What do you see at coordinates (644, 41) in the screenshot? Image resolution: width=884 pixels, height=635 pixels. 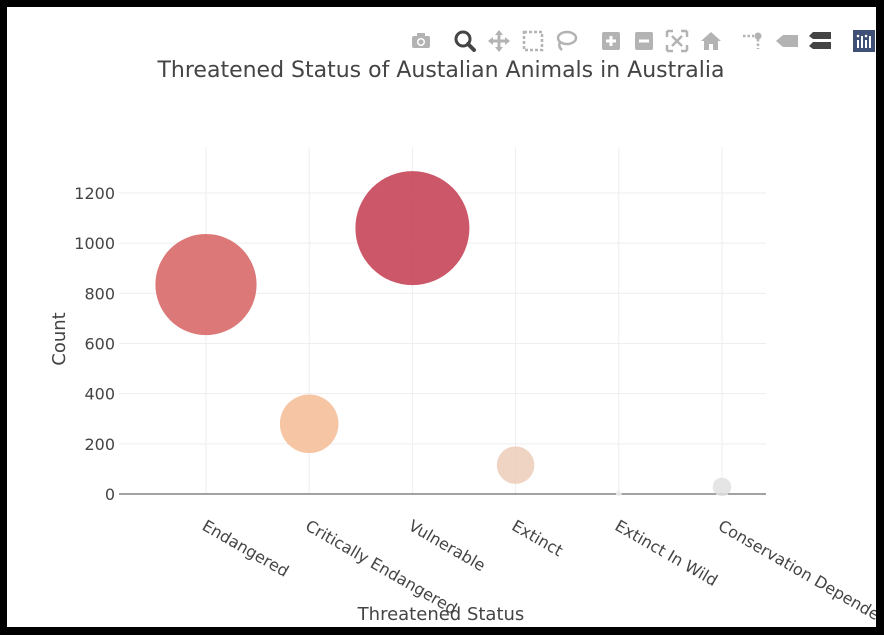 I see `zoom-out-icon` at bounding box center [644, 41].